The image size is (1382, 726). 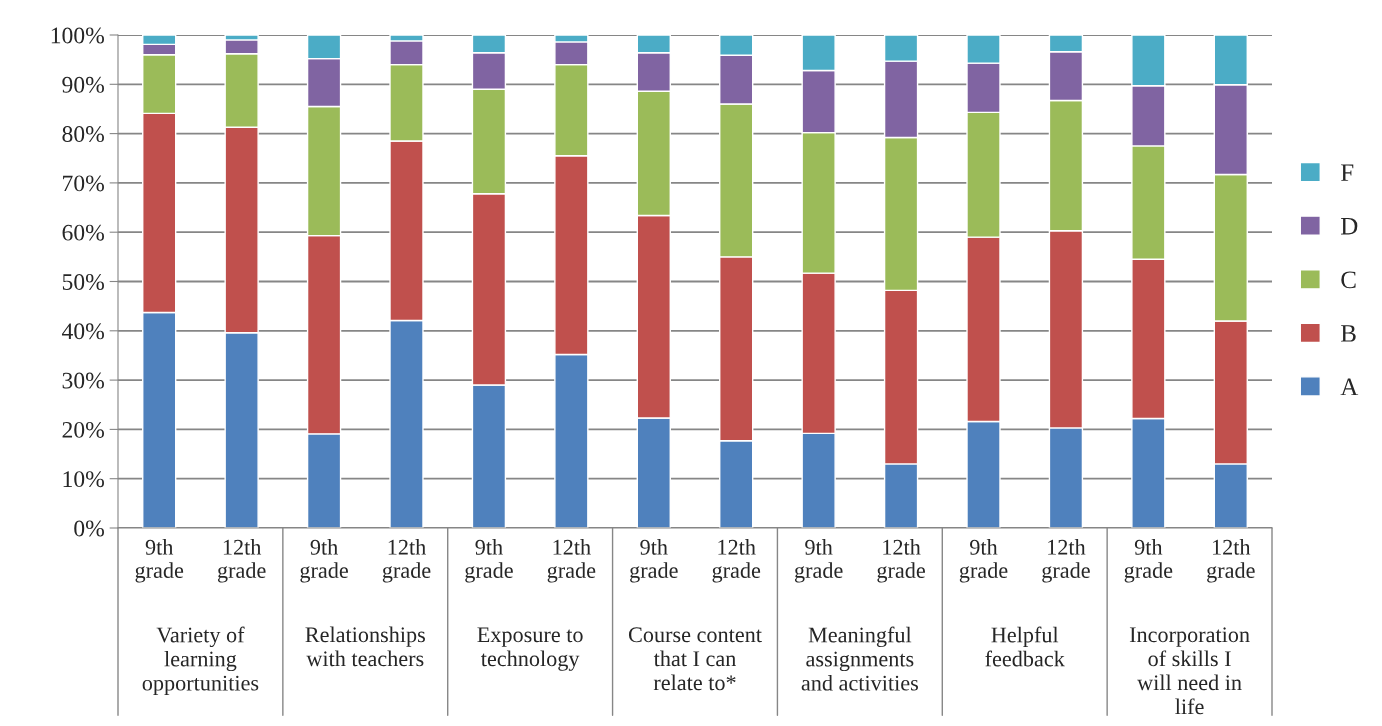 What do you see at coordinates (1347, 172) in the screenshot?
I see `legend-label: F` at bounding box center [1347, 172].